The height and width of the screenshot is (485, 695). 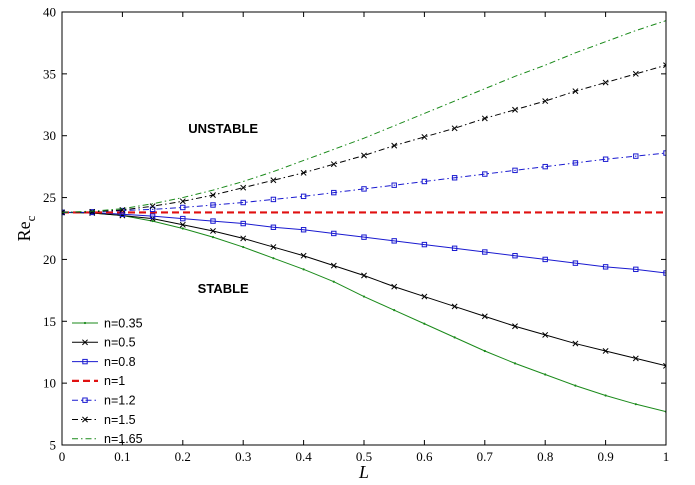 I want to click on point-n=0.5-4-stroke-b, so click(x=182, y=224).